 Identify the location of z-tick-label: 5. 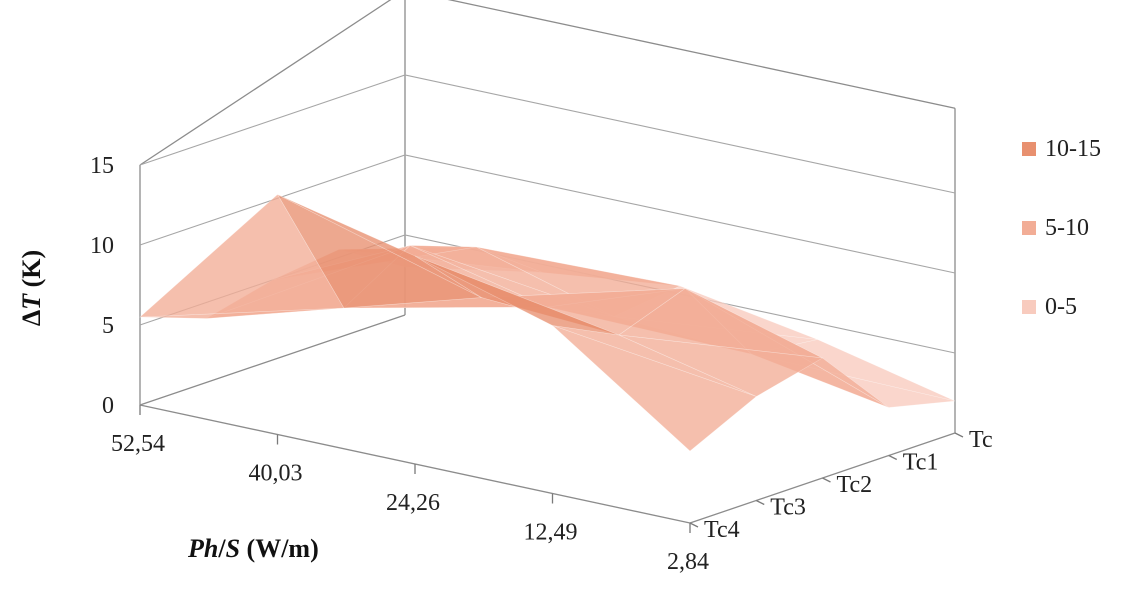
(108, 326).